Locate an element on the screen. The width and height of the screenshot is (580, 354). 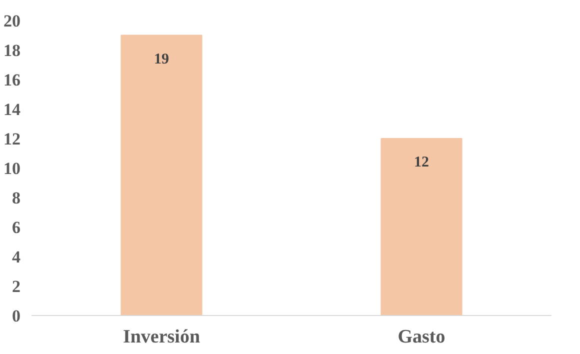
data-label: 12 is located at coordinates (421, 162).